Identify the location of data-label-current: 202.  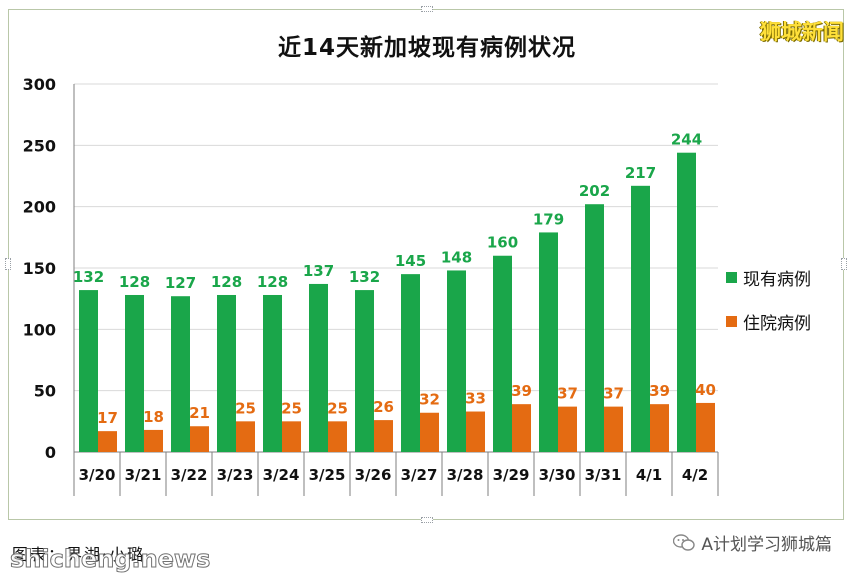
(594, 191).